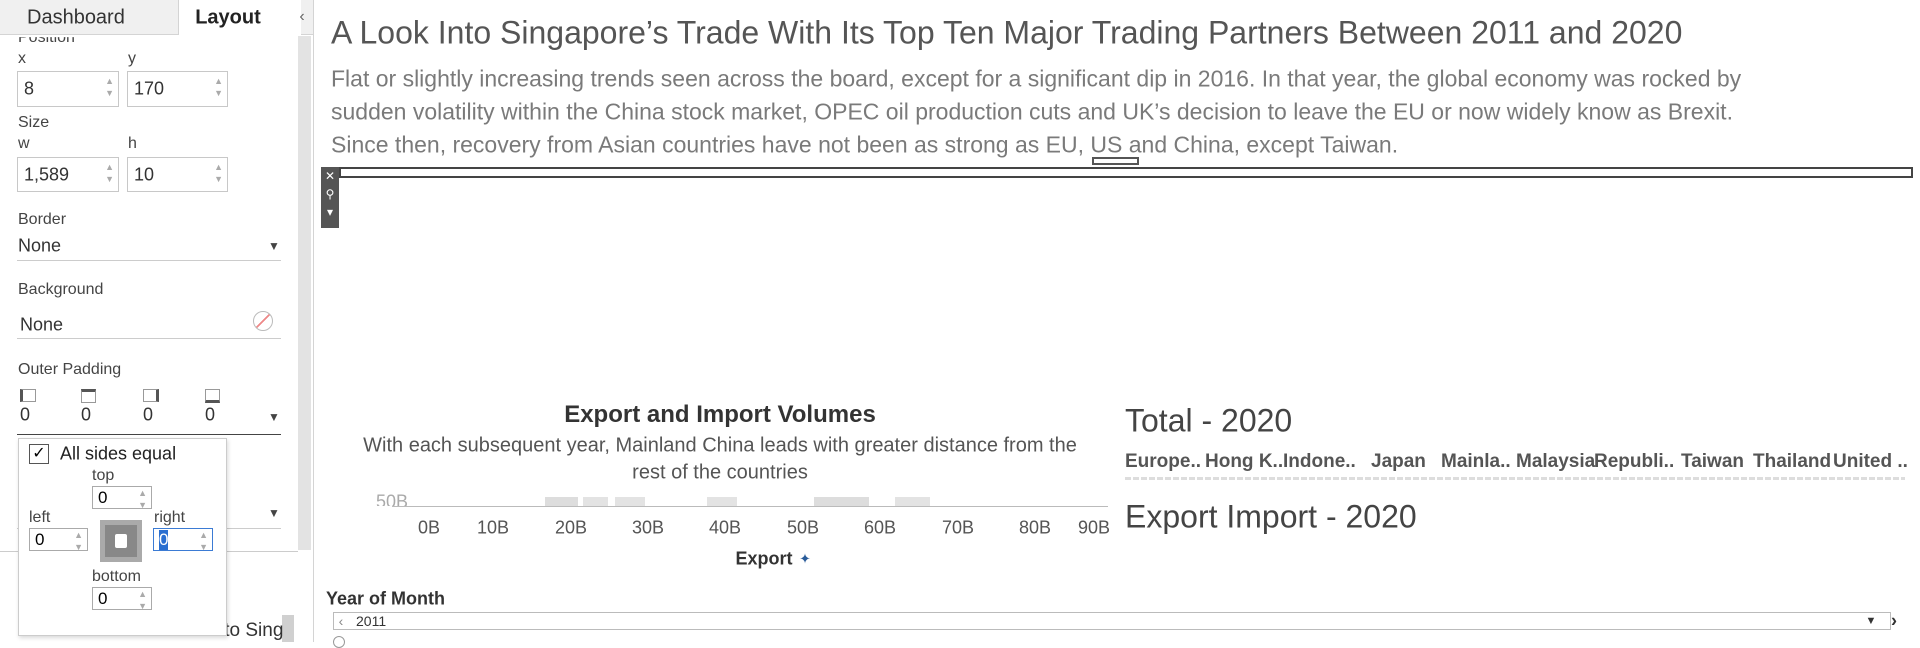 Image resolution: width=1920 pixels, height=648 pixels. I want to click on x-tick-label: 70B, so click(958, 527).